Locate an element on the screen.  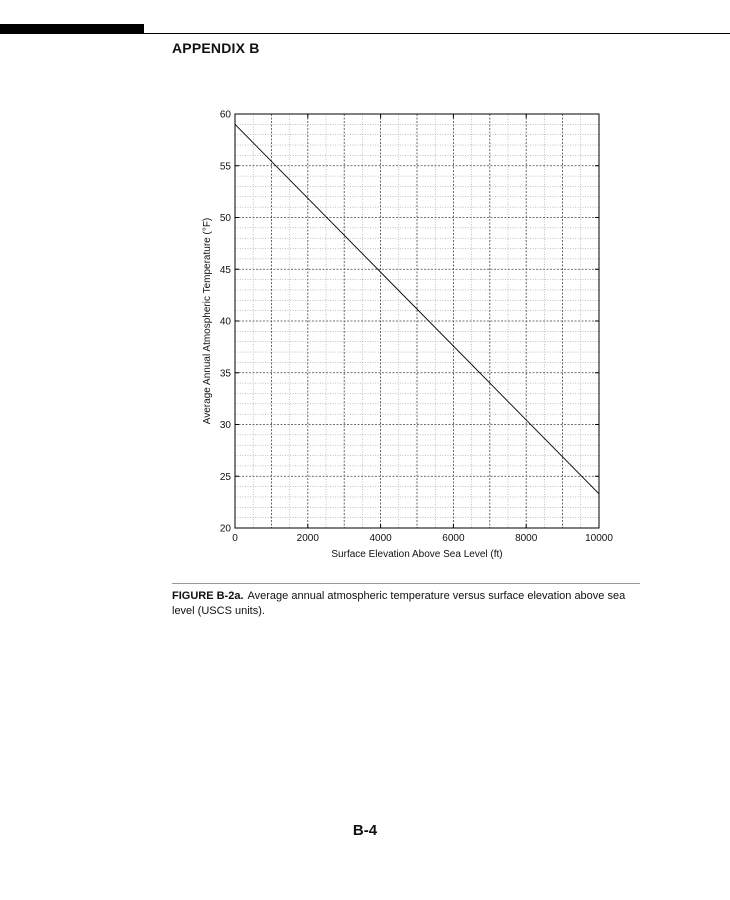
x-tick-labels: 0 2000 4000 6000 8000 10000 is located at coordinates (422, 538).